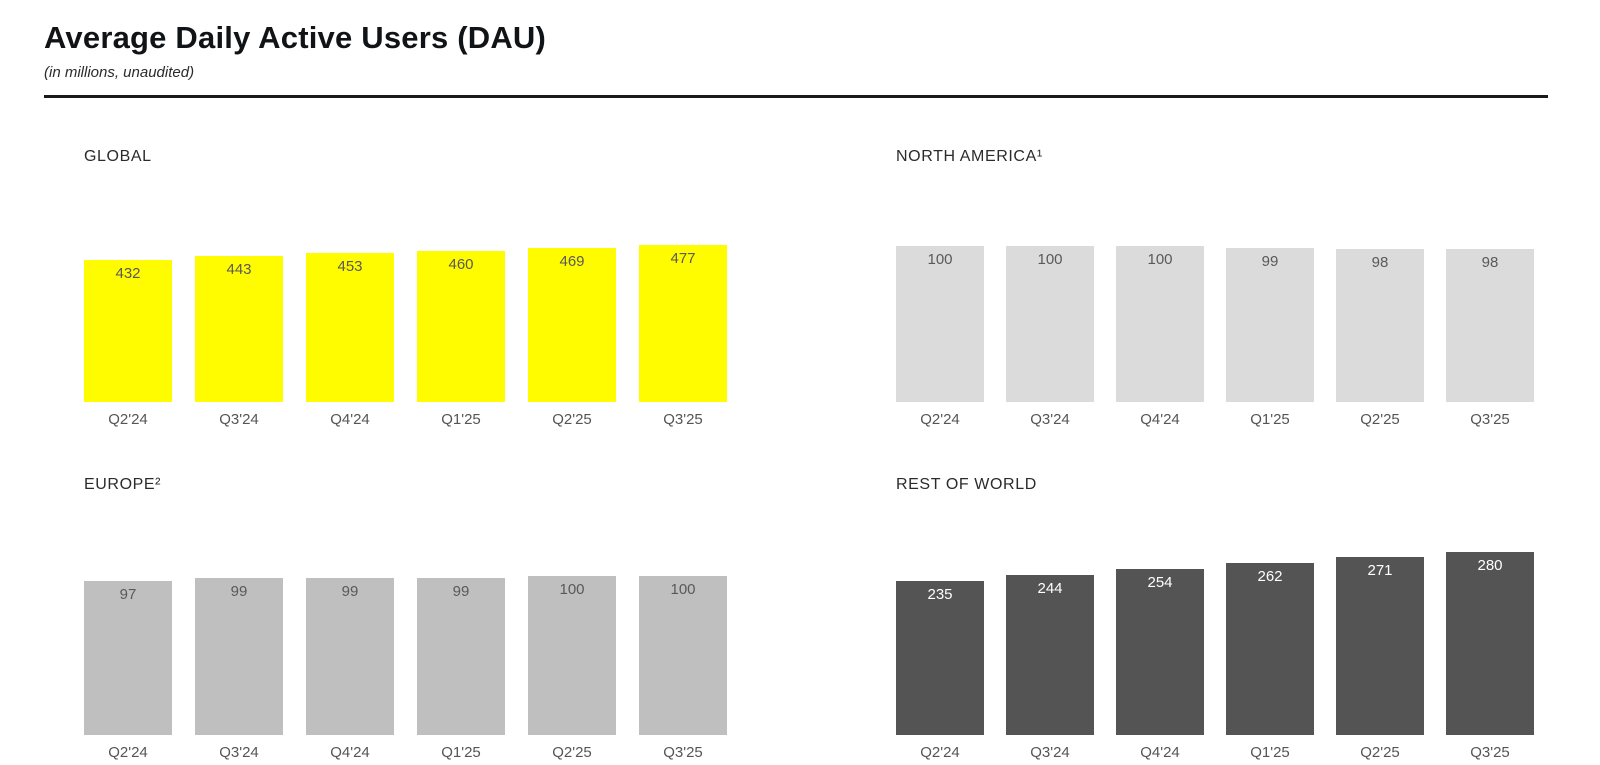 The width and height of the screenshot is (1600, 765). What do you see at coordinates (128, 273) in the screenshot?
I see `bar-value-label: 432` at bounding box center [128, 273].